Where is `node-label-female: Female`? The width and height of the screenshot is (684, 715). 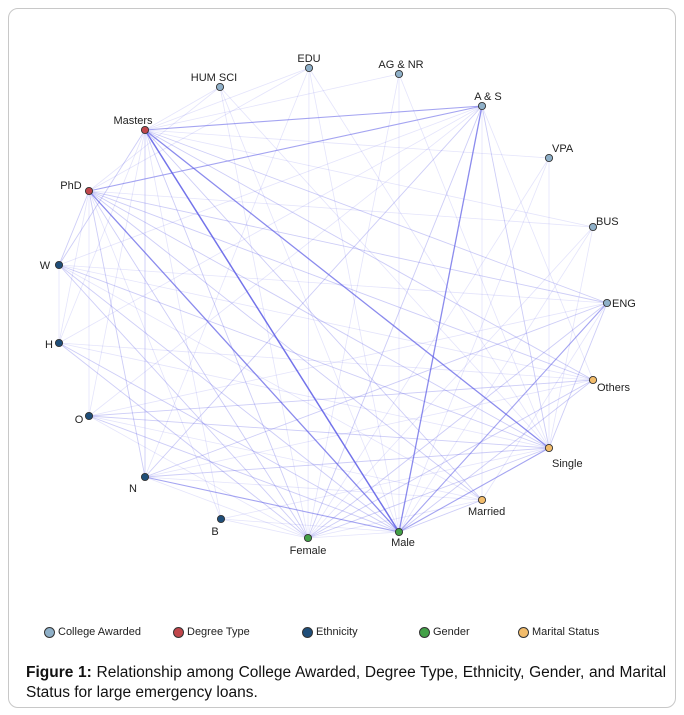 node-label-female: Female is located at coordinates (308, 551).